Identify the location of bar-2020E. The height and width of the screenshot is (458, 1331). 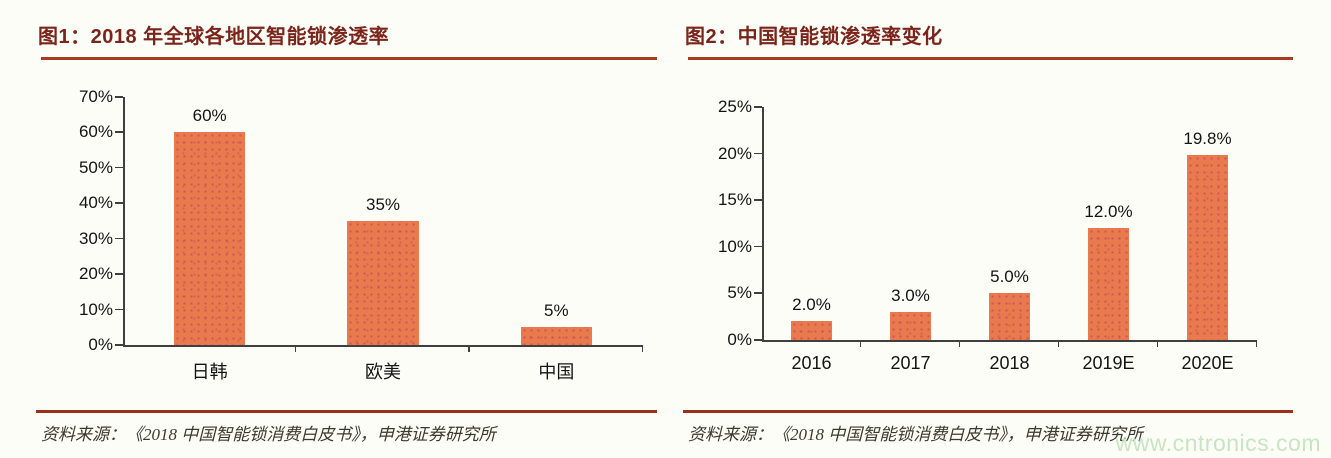
(1207, 247).